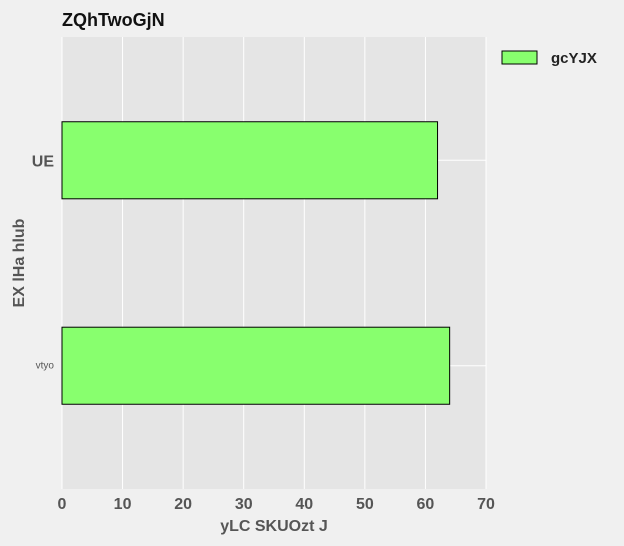  I want to click on y-axis-label: EX lHa hlub, so click(19, 262).